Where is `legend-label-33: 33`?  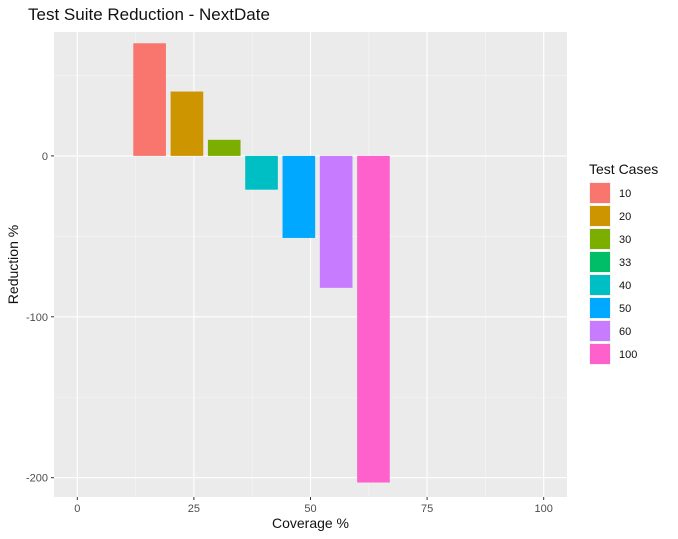
legend-label-33: 33 is located at coordinates (625, 263).